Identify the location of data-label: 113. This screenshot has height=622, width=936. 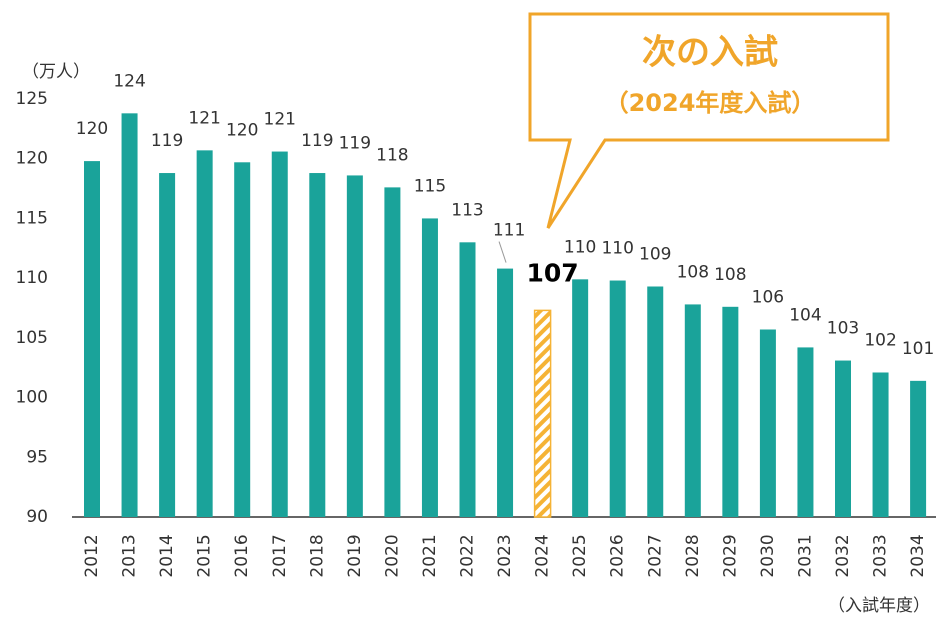
(467, 210).